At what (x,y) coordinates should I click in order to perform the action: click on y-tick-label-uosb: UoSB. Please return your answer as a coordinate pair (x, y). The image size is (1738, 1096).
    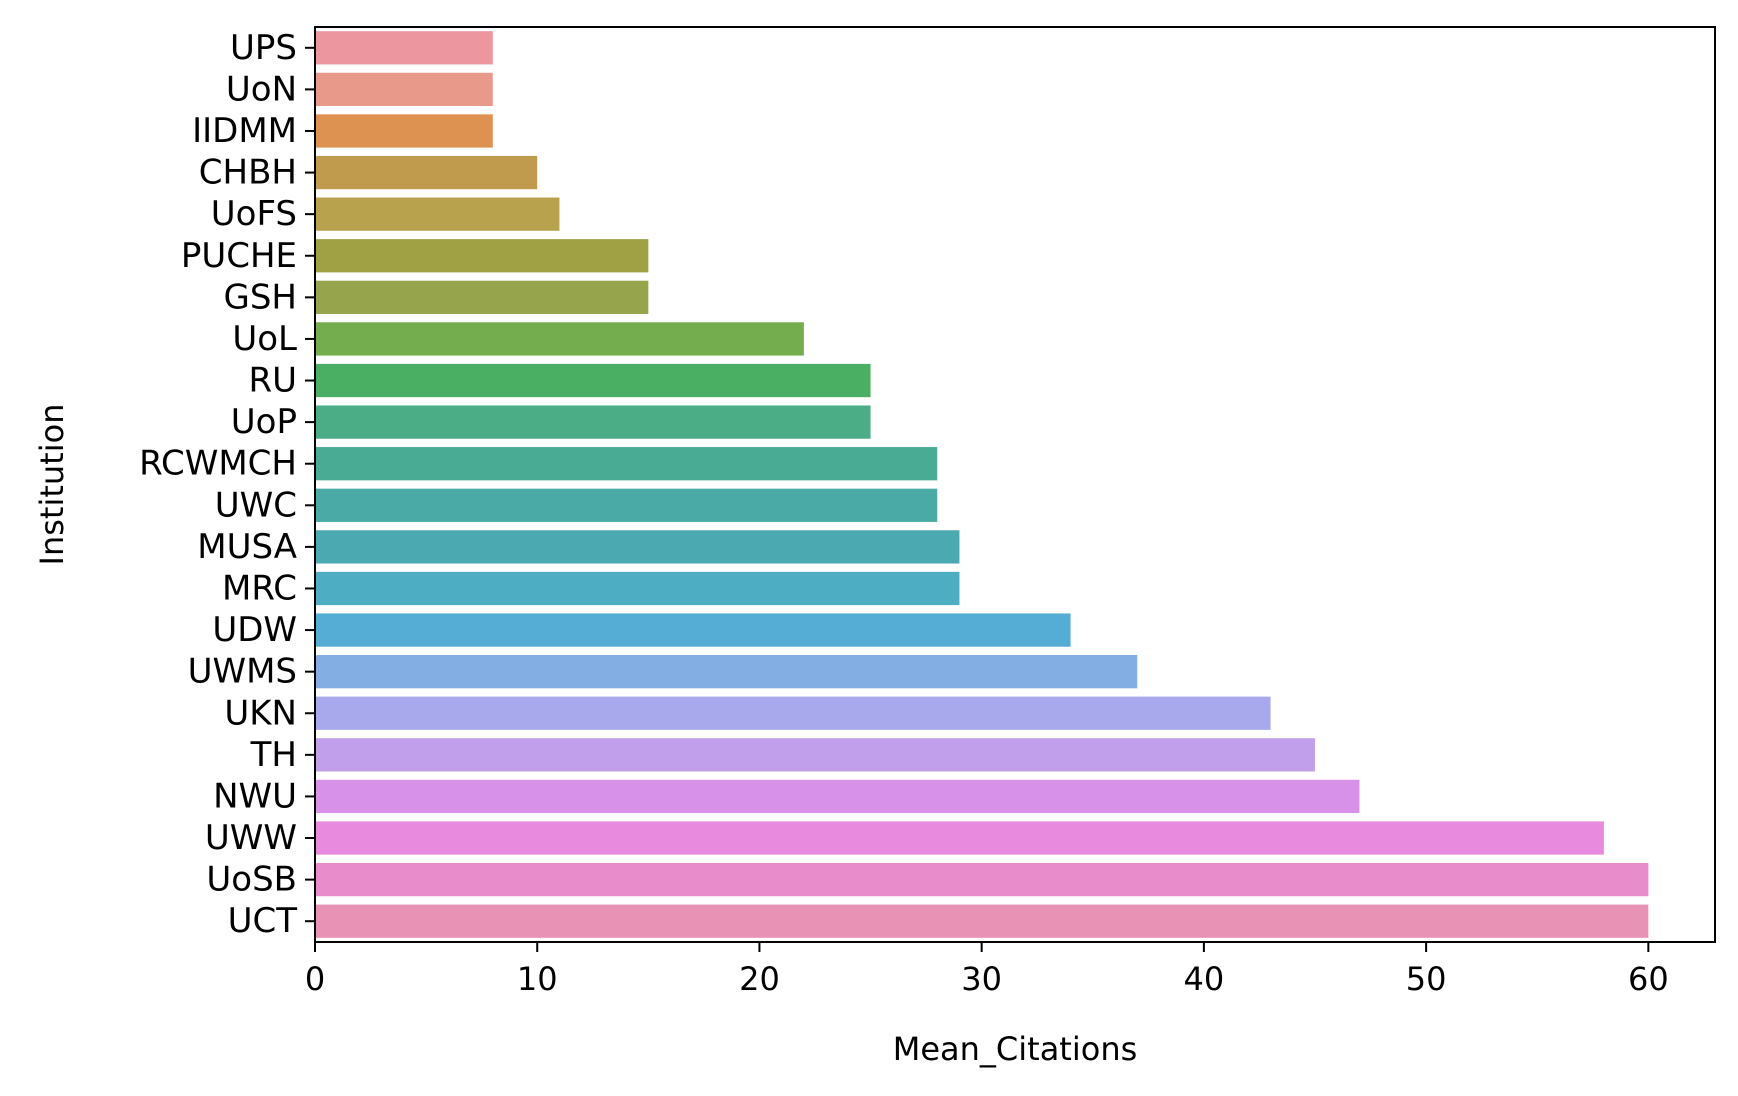
    Looking at the image, I should click on (251, 880).